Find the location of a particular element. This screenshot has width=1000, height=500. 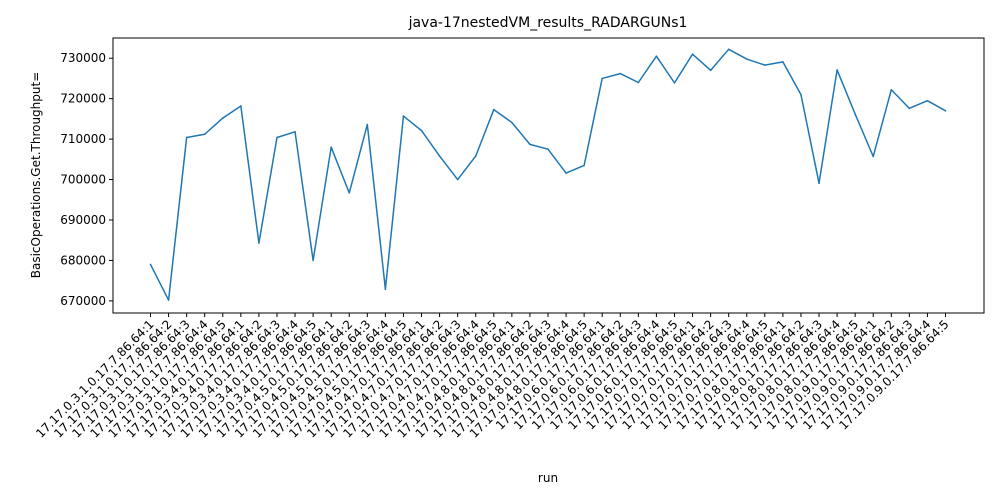

y-tick-label: 670000 is located at coordinates (83, 301).